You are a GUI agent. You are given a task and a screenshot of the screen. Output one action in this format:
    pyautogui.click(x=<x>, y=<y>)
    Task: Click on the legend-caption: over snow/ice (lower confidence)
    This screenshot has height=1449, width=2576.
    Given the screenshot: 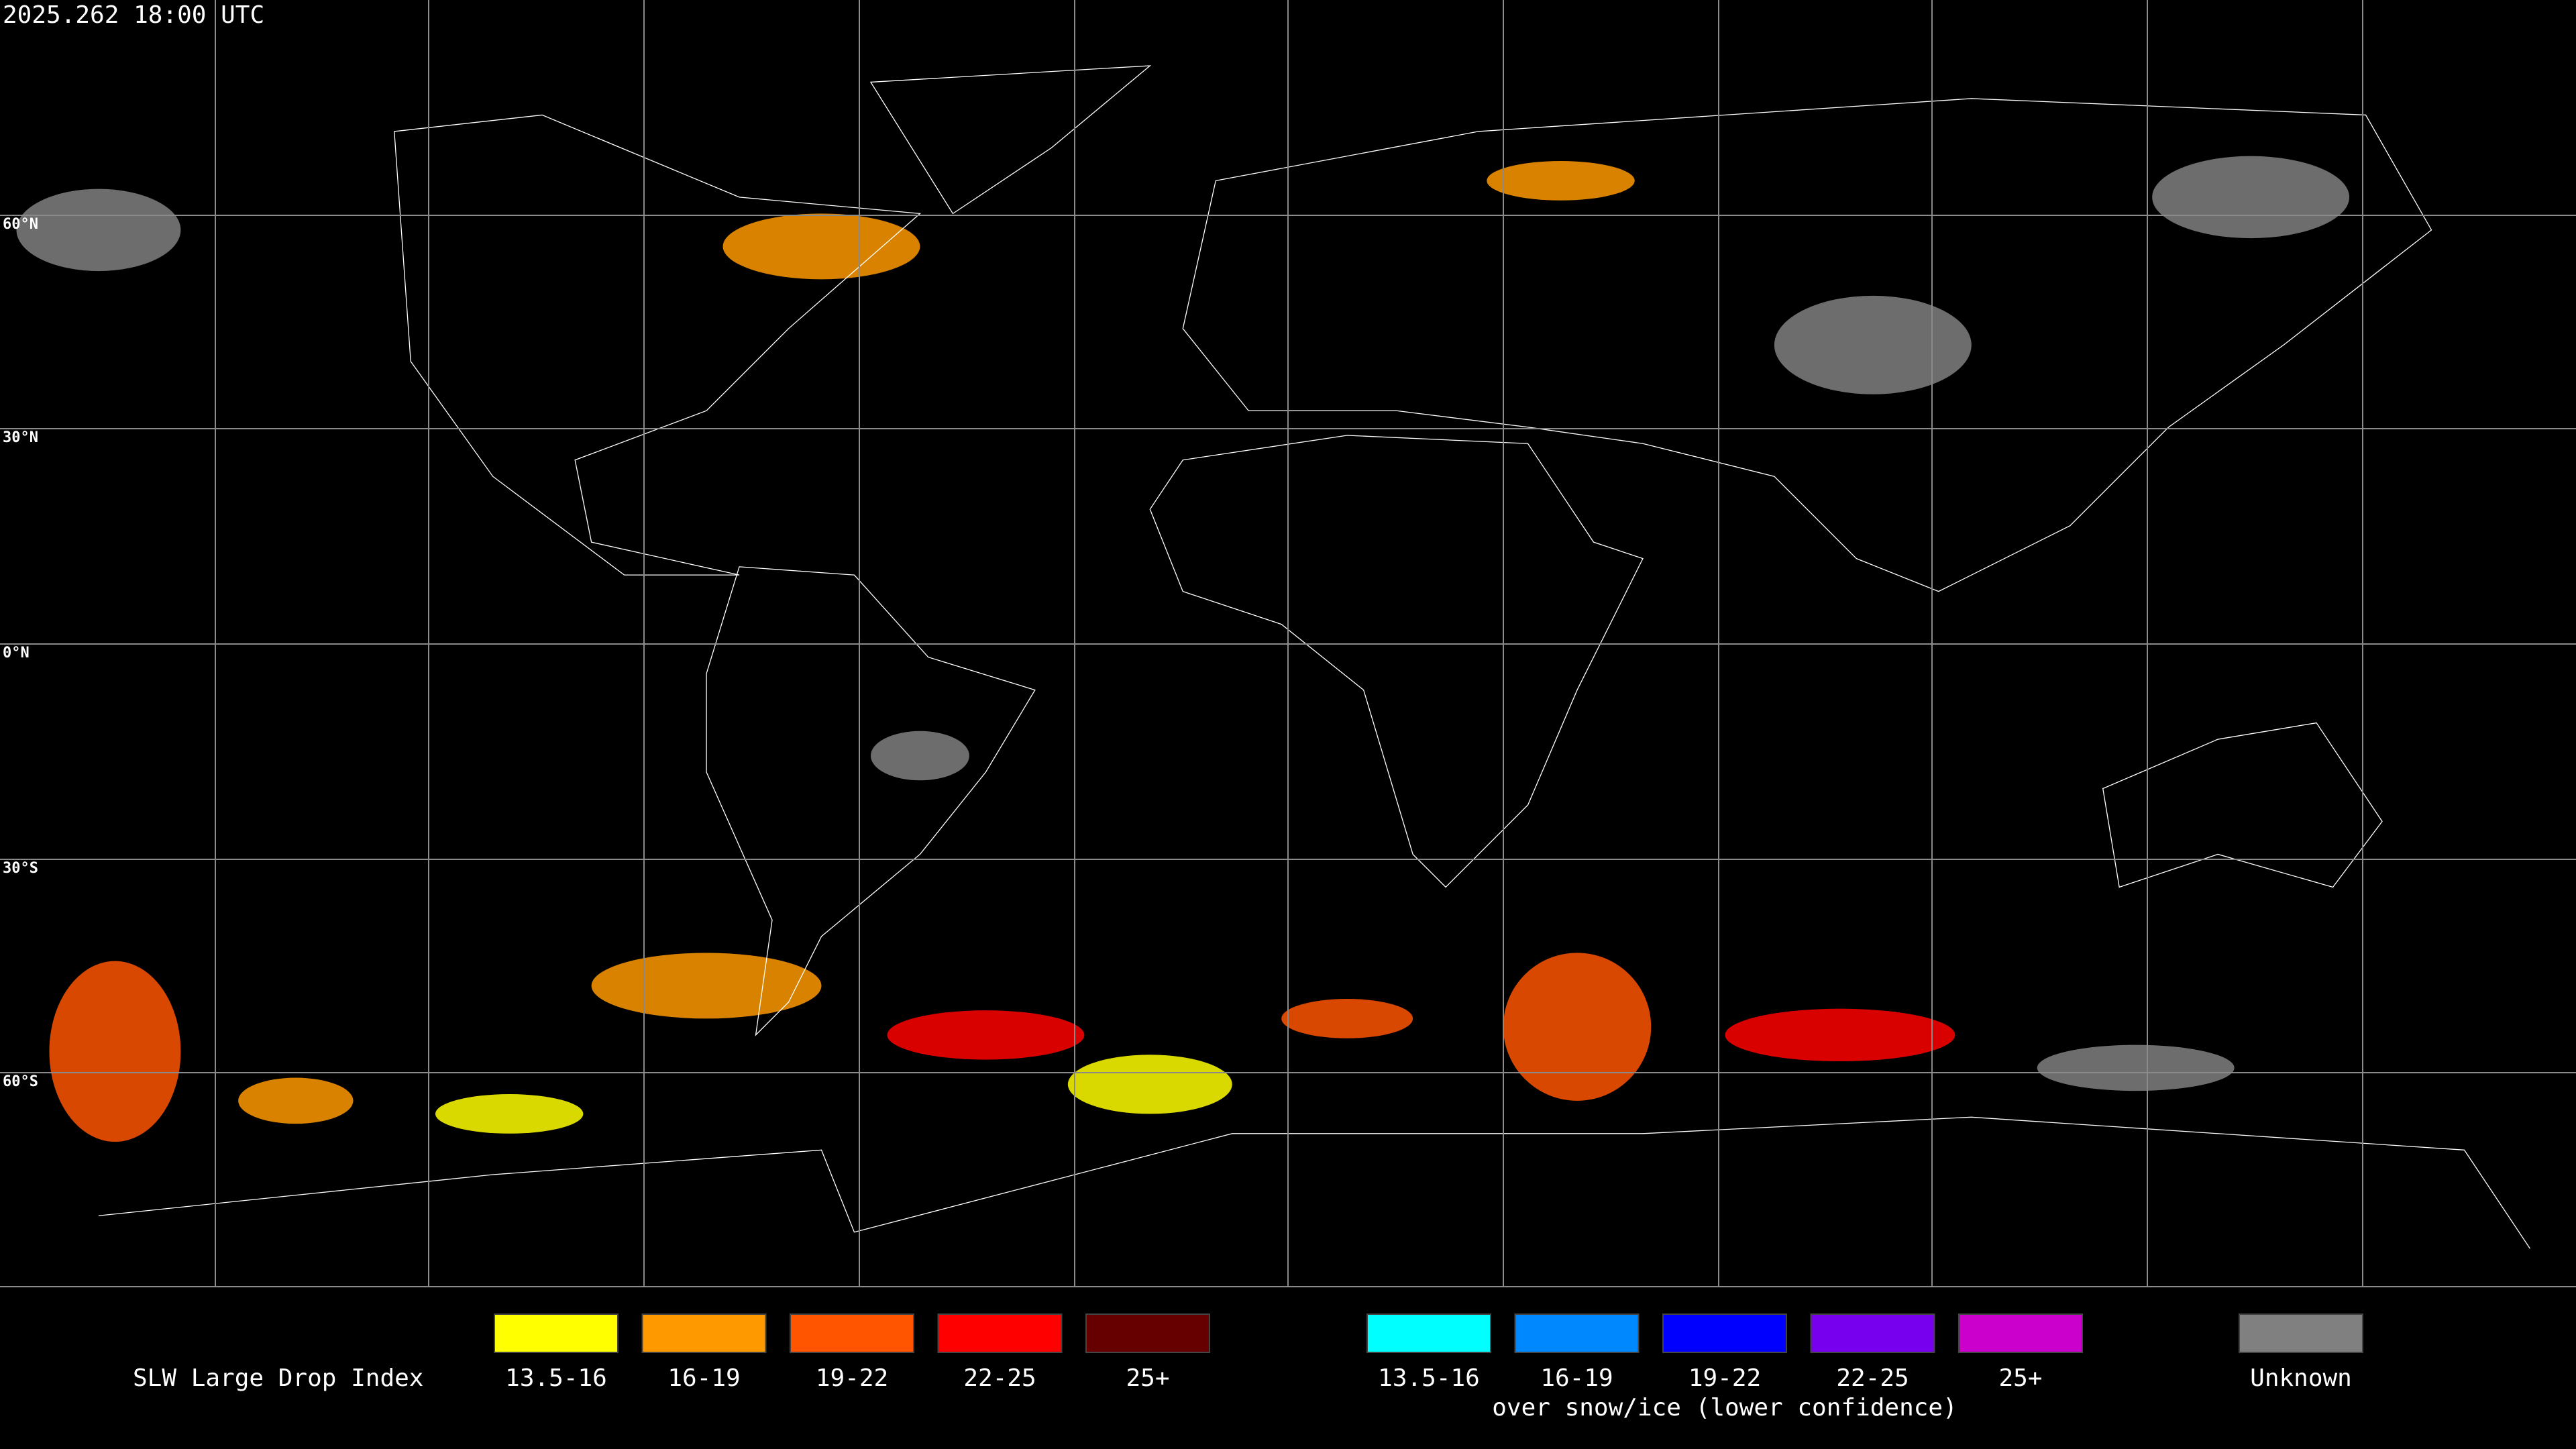 What is the action you would take?
    pyautogui.click(x=1724, y=1407)
    